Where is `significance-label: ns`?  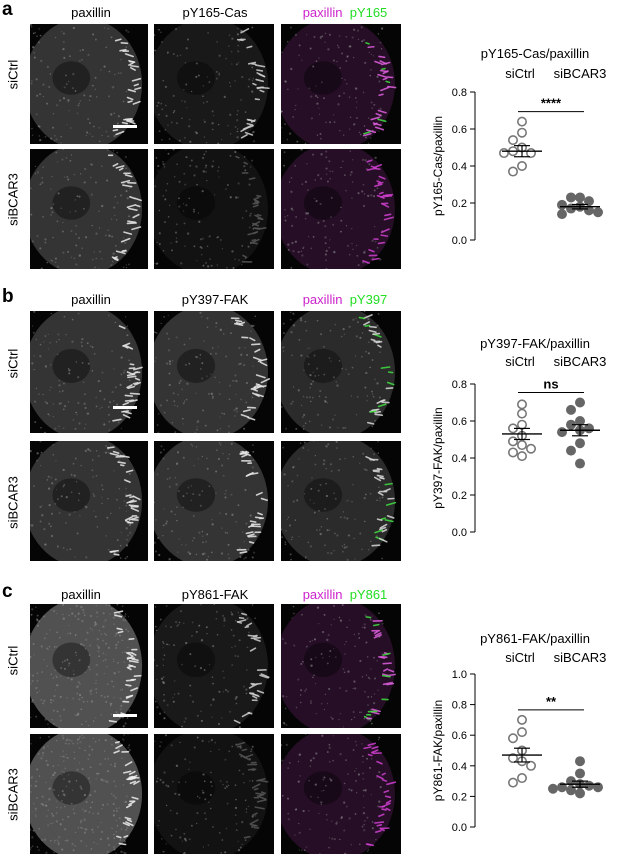 significance-label: ns is located at coordinates (550, 384).